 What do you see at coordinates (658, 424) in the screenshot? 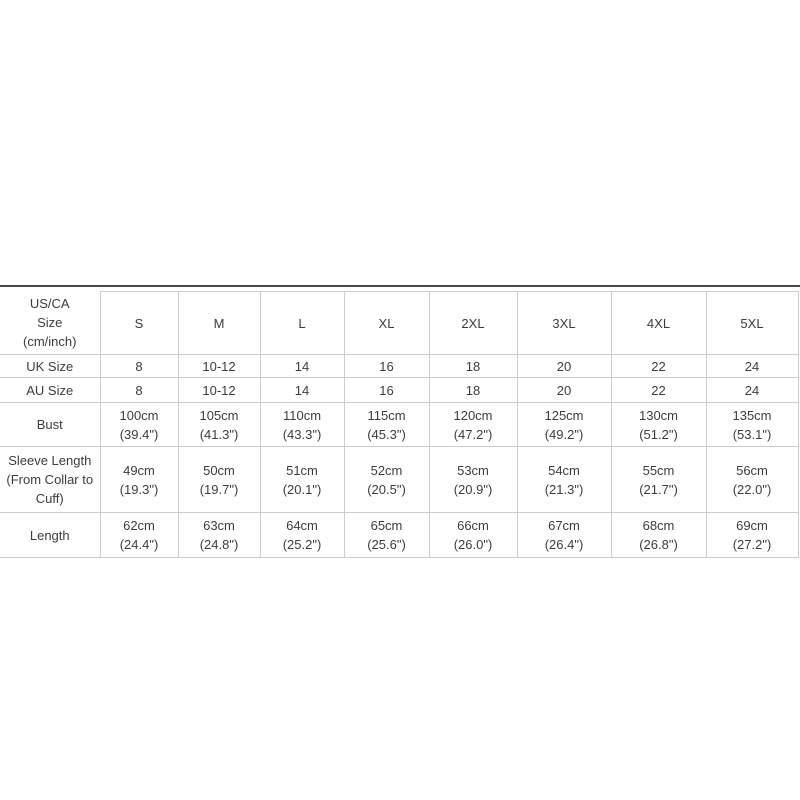
I see `cell: 130cm (51.2")` at bounding box center [658, 424].